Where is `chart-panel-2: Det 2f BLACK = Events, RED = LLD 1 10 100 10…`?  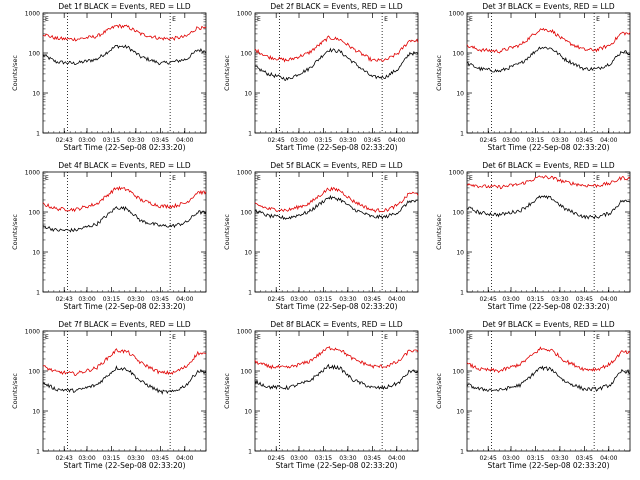
chart-panel-2: Det 2f BLACK = Events, RED = LLD 1 10 100 10… is located at coordinates (321, 77).